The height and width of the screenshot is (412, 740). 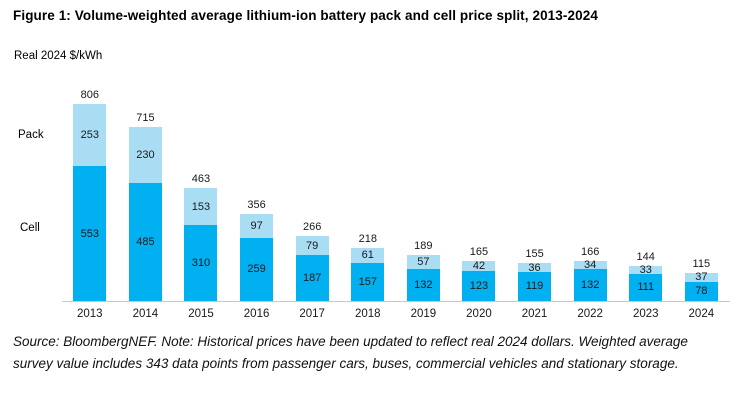 I want to click on pack-segment: 153, so click(x=201, y=207).